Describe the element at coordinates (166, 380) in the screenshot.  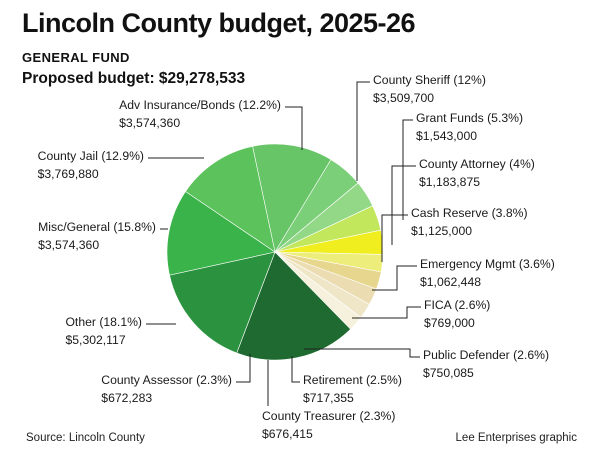
I see `slice-label-county-assessor: County Assessor (2.3%)` at that location.